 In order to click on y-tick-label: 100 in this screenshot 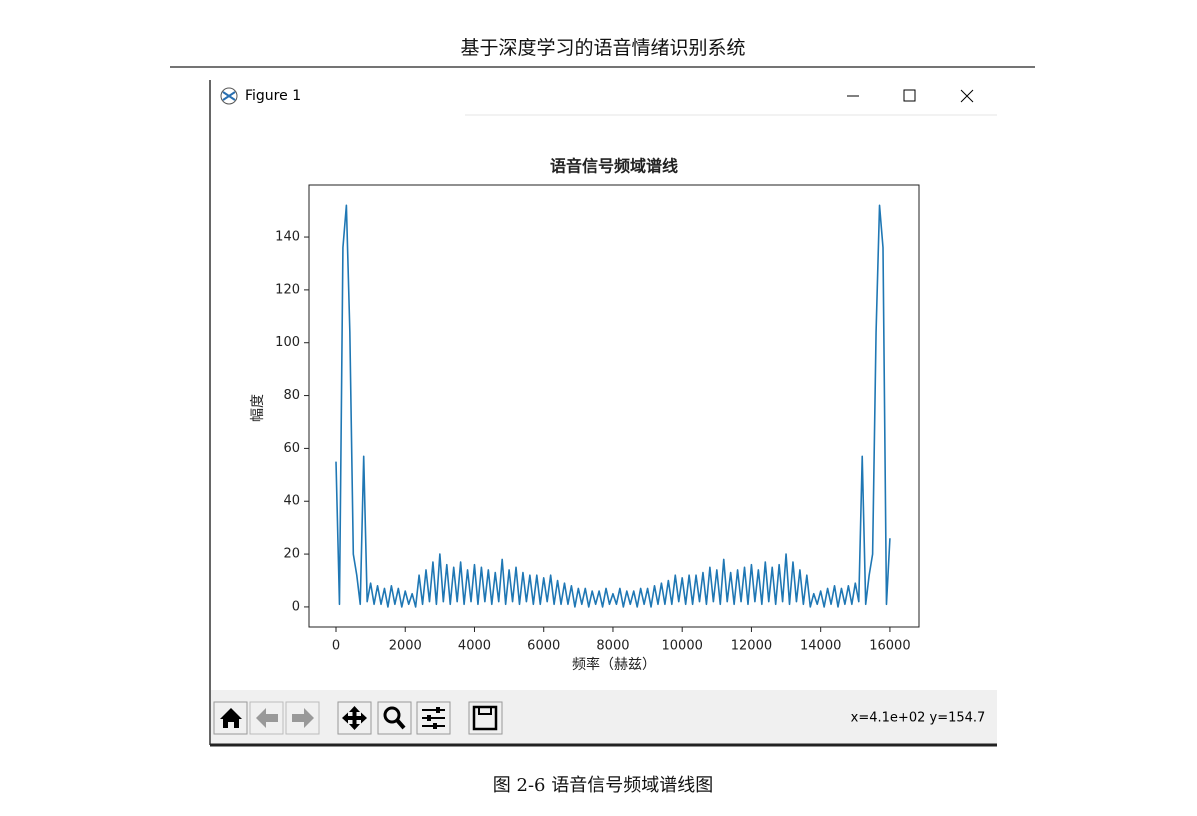, I will do `click(287, 342)`.